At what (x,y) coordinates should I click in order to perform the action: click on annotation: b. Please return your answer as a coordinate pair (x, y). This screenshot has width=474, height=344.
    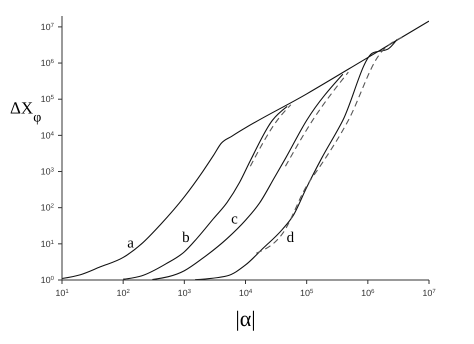
    Looking at the image, I should click on (186, 238).